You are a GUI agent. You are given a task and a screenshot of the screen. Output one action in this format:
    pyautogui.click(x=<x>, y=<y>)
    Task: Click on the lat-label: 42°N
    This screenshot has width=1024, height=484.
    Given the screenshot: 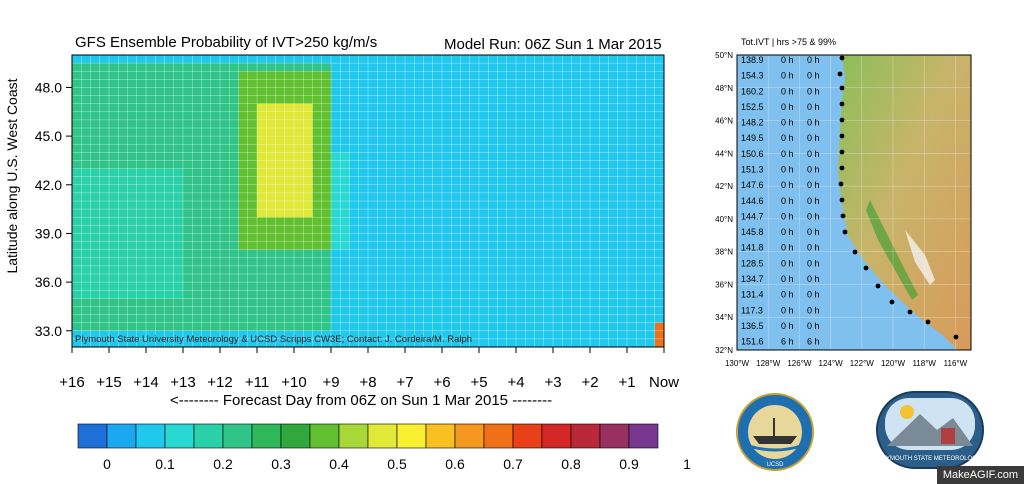 What is the action you would take?
    pyautogui.click(x=724, y=186)
    